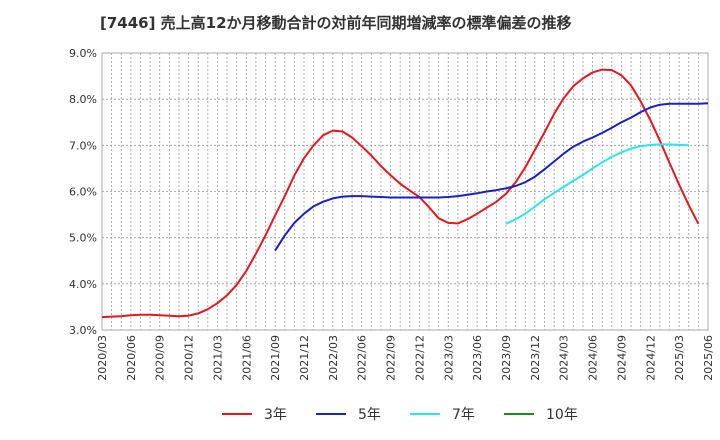  What do you see at coordinates (448, 358) in the screenshot?
I see `x-tick-label: 2023/03` at bounding box center [448, 358].